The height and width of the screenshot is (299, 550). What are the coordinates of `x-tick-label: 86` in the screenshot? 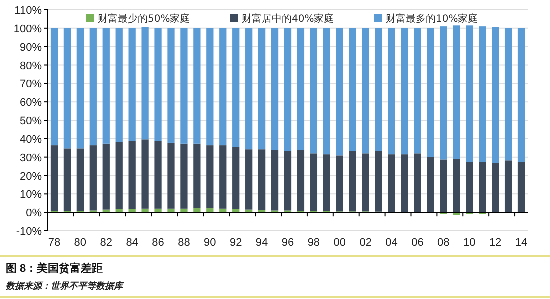 It's located at (158, 243).